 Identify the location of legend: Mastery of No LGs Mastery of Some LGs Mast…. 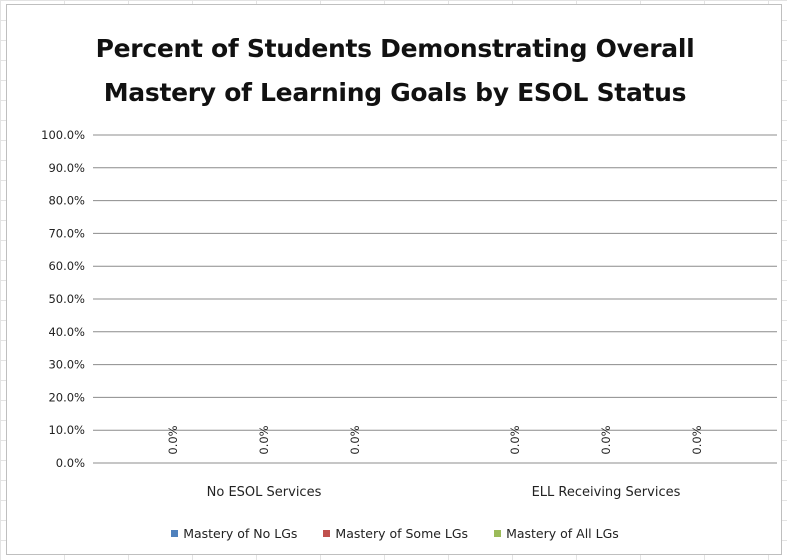
(395, 533).